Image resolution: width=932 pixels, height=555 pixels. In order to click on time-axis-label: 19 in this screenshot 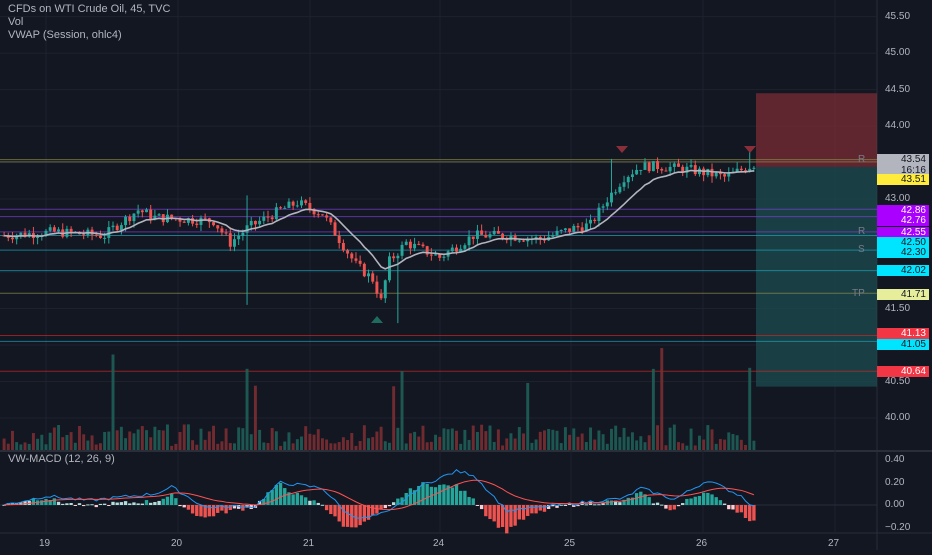, I will do `click(45, 543)`.